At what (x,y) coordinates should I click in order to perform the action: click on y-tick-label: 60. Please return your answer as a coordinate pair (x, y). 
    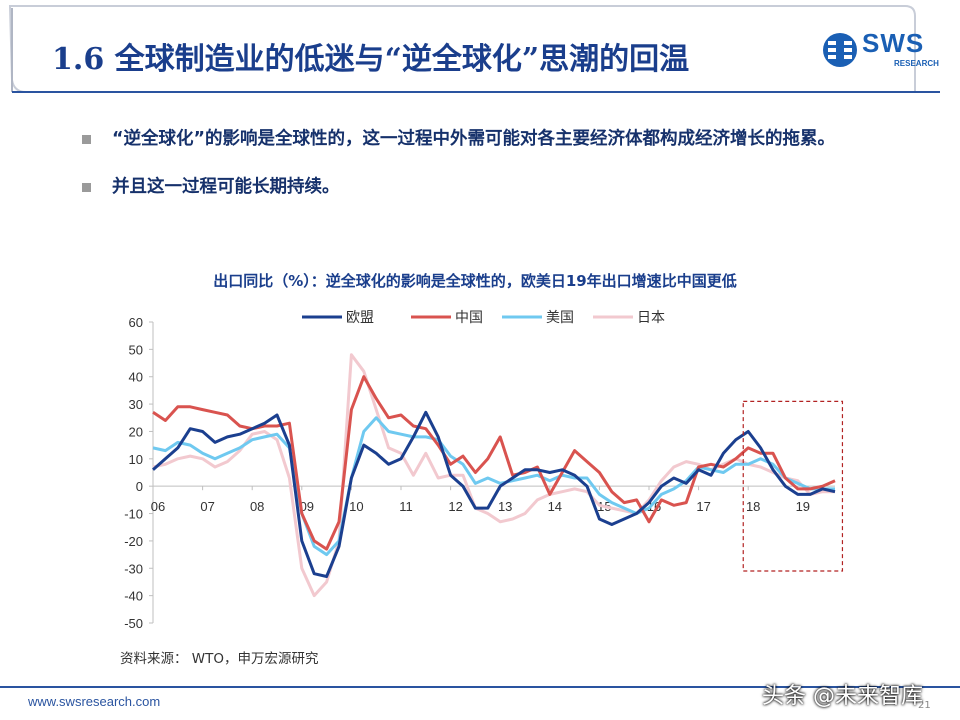
    Looking at the image, I should click on (136, 322).